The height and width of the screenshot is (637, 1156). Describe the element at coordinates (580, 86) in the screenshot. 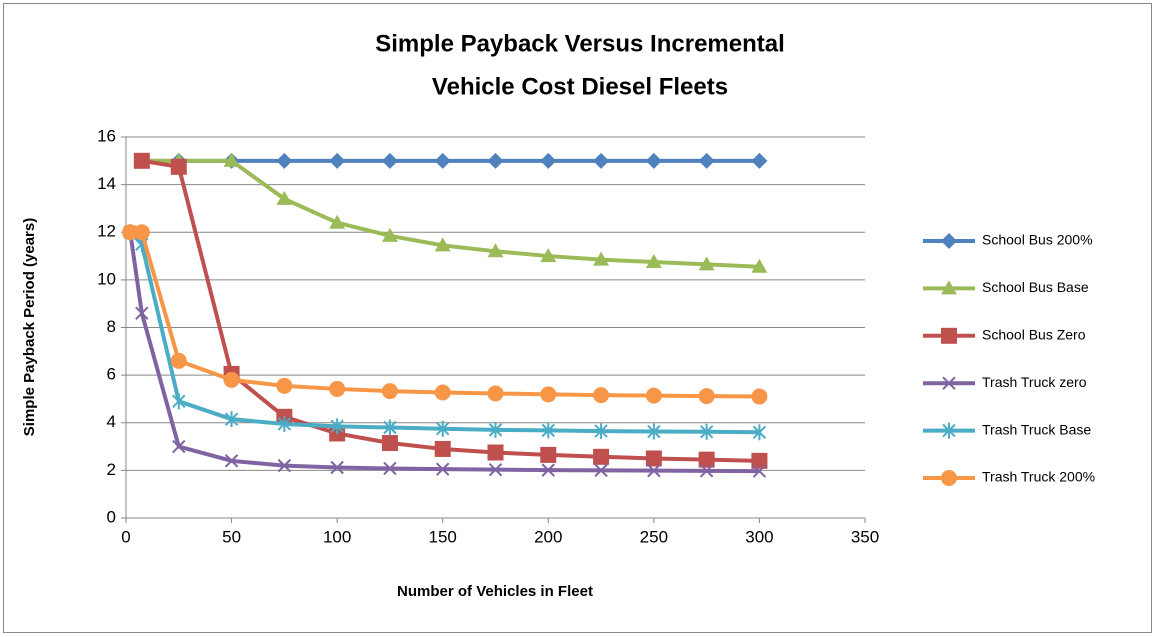

I see `chart-title: Vehicle Cost Diesel Fleets` at that location.